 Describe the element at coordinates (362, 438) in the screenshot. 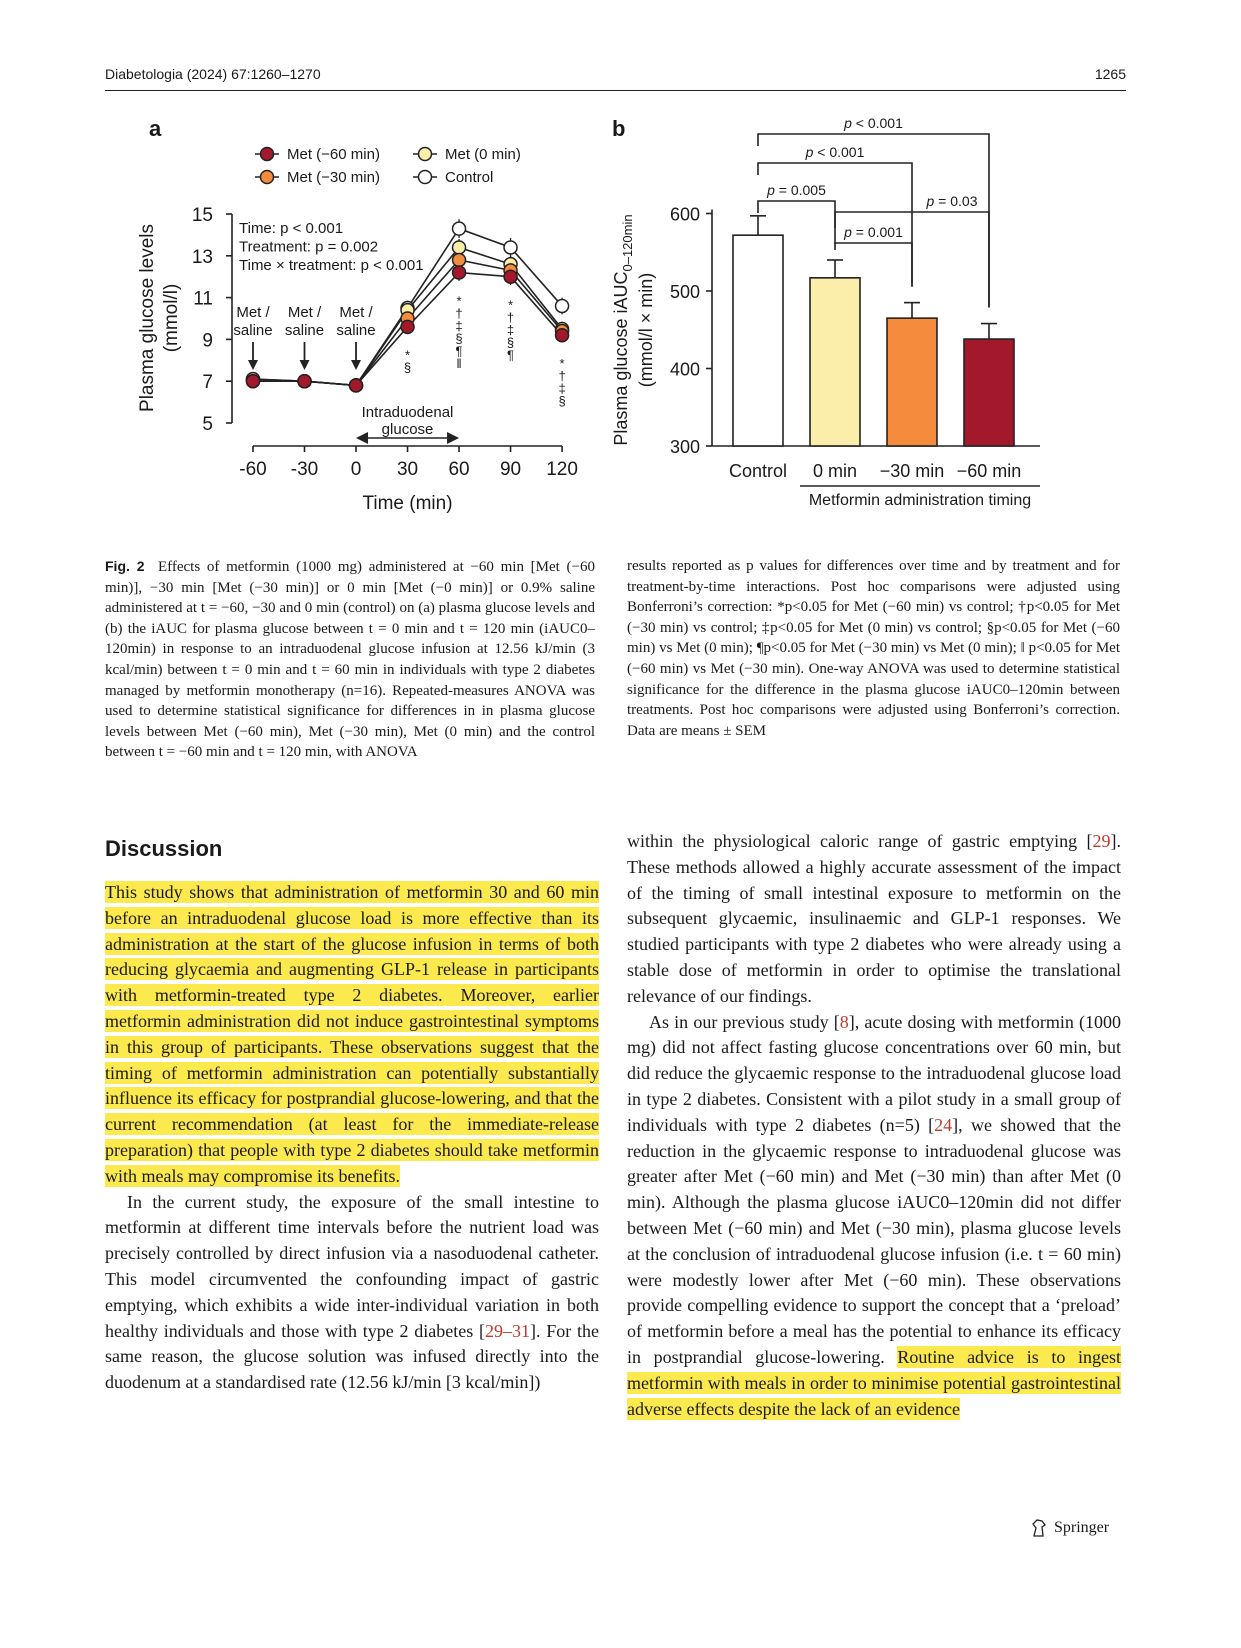

I see `infusion-arrow-head-left` at that location.